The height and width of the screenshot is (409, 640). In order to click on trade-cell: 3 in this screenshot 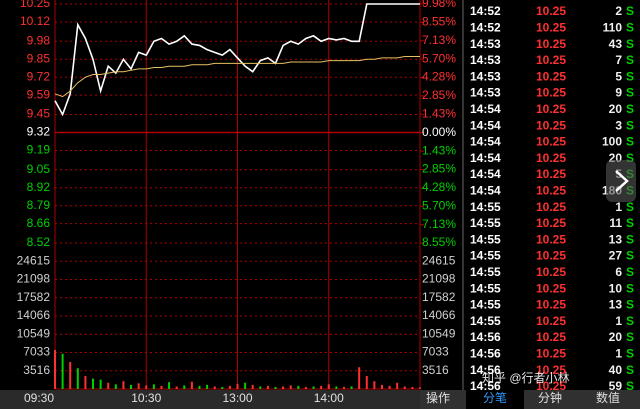, I will do `click(618, 125)`.